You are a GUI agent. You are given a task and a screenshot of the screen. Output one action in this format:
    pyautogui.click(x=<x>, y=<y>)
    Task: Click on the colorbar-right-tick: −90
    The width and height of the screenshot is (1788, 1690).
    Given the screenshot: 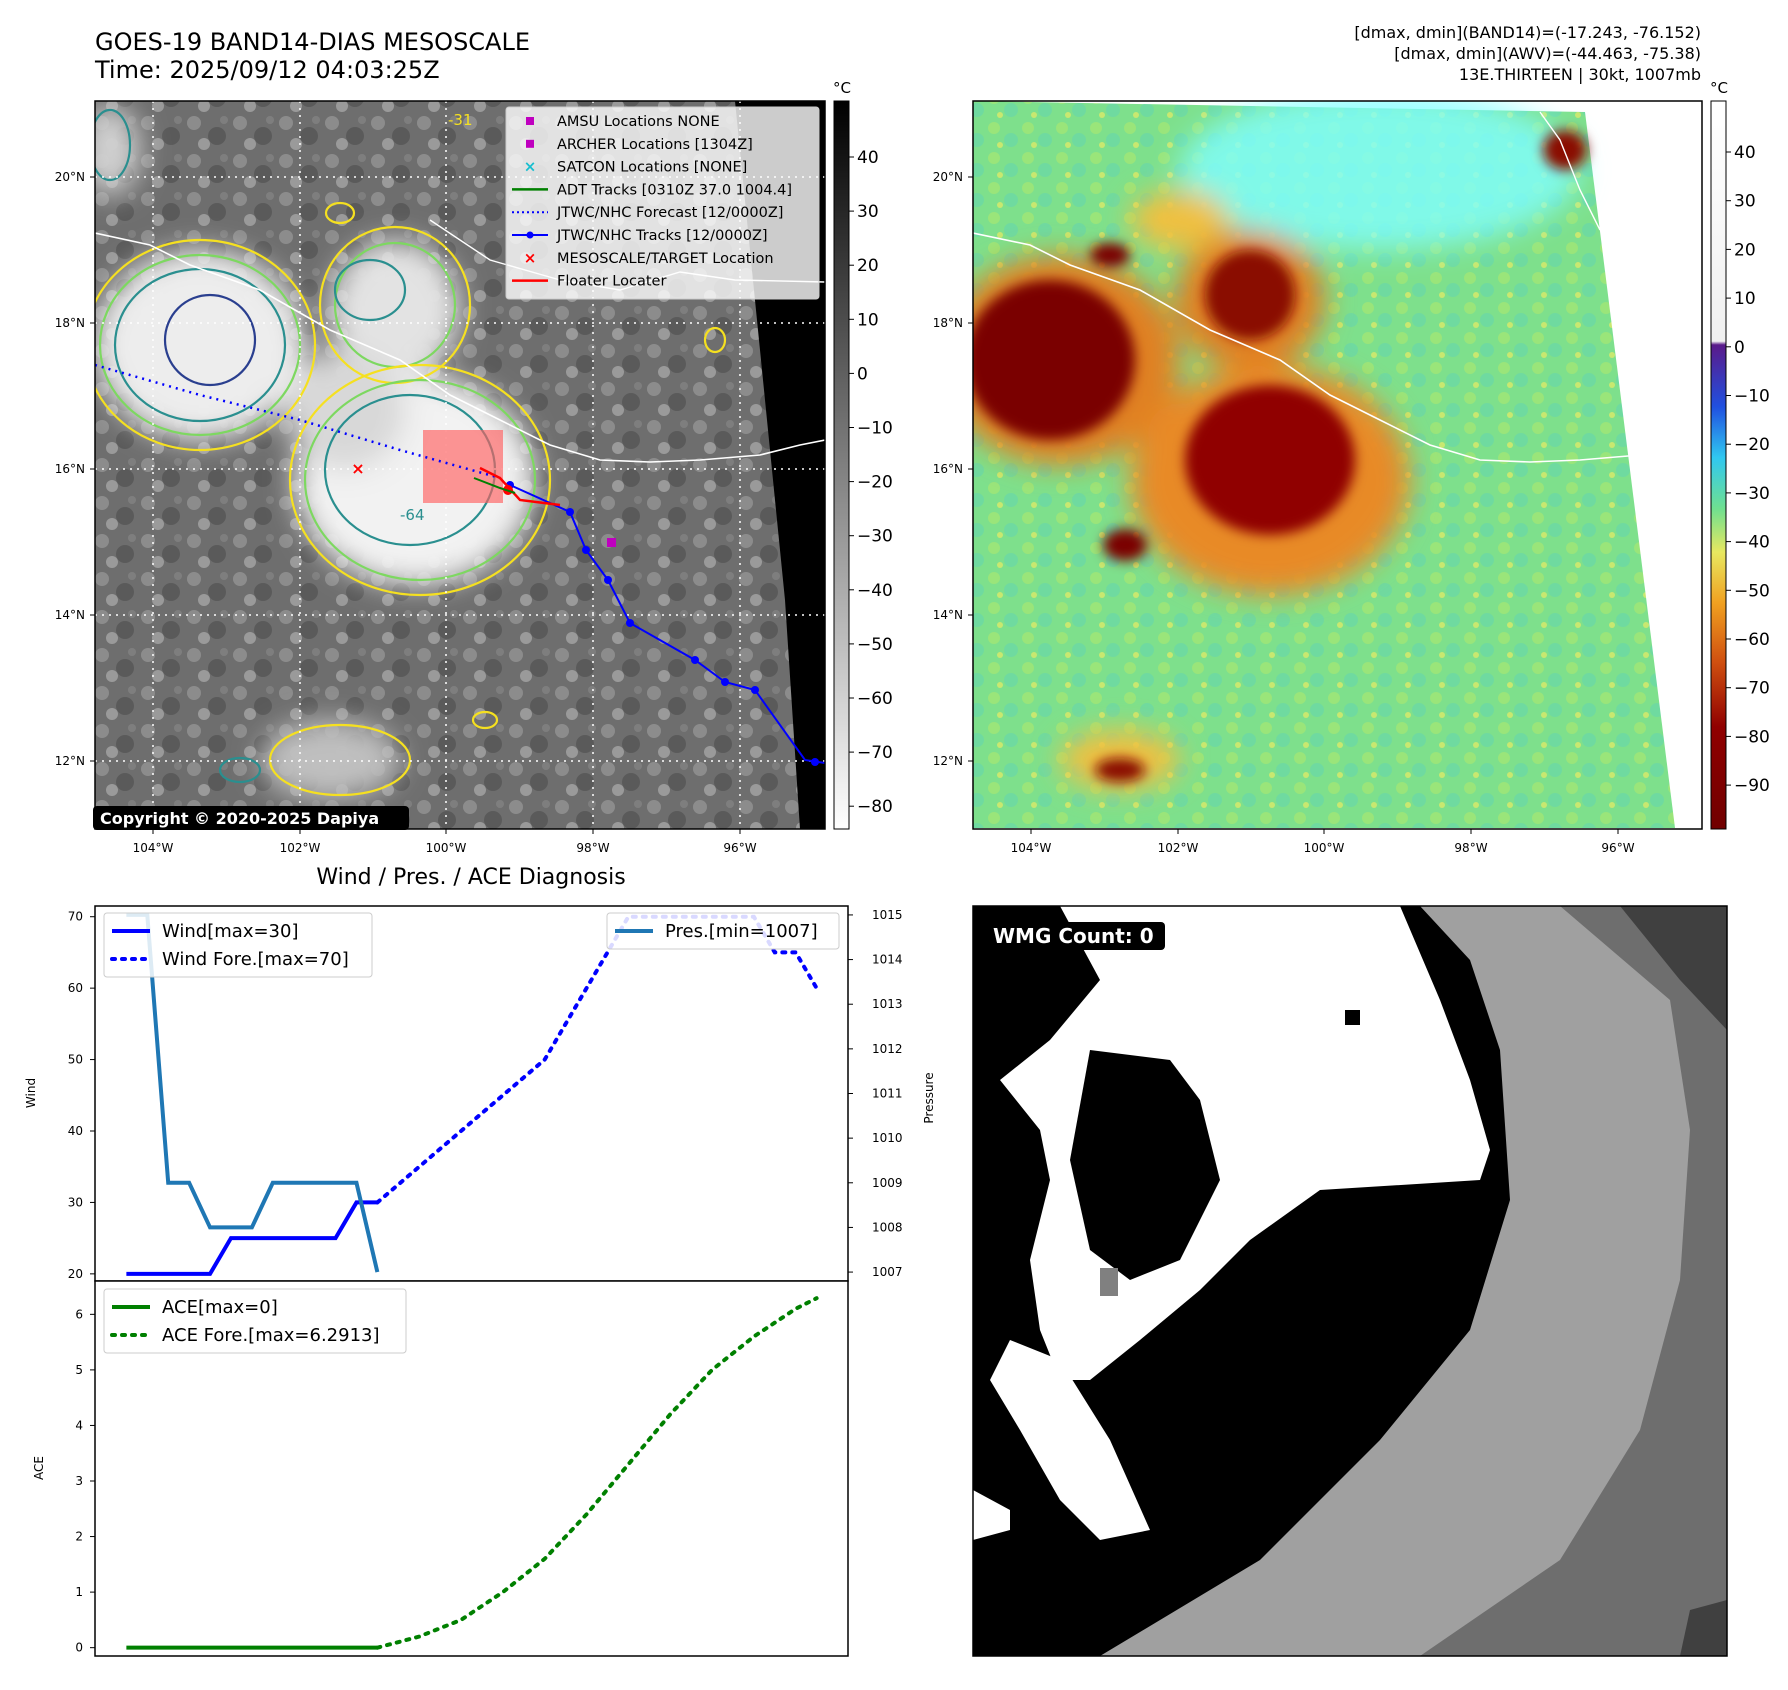 What is the action you would take?
    pyautogui.click(x=1752, y=786)
    